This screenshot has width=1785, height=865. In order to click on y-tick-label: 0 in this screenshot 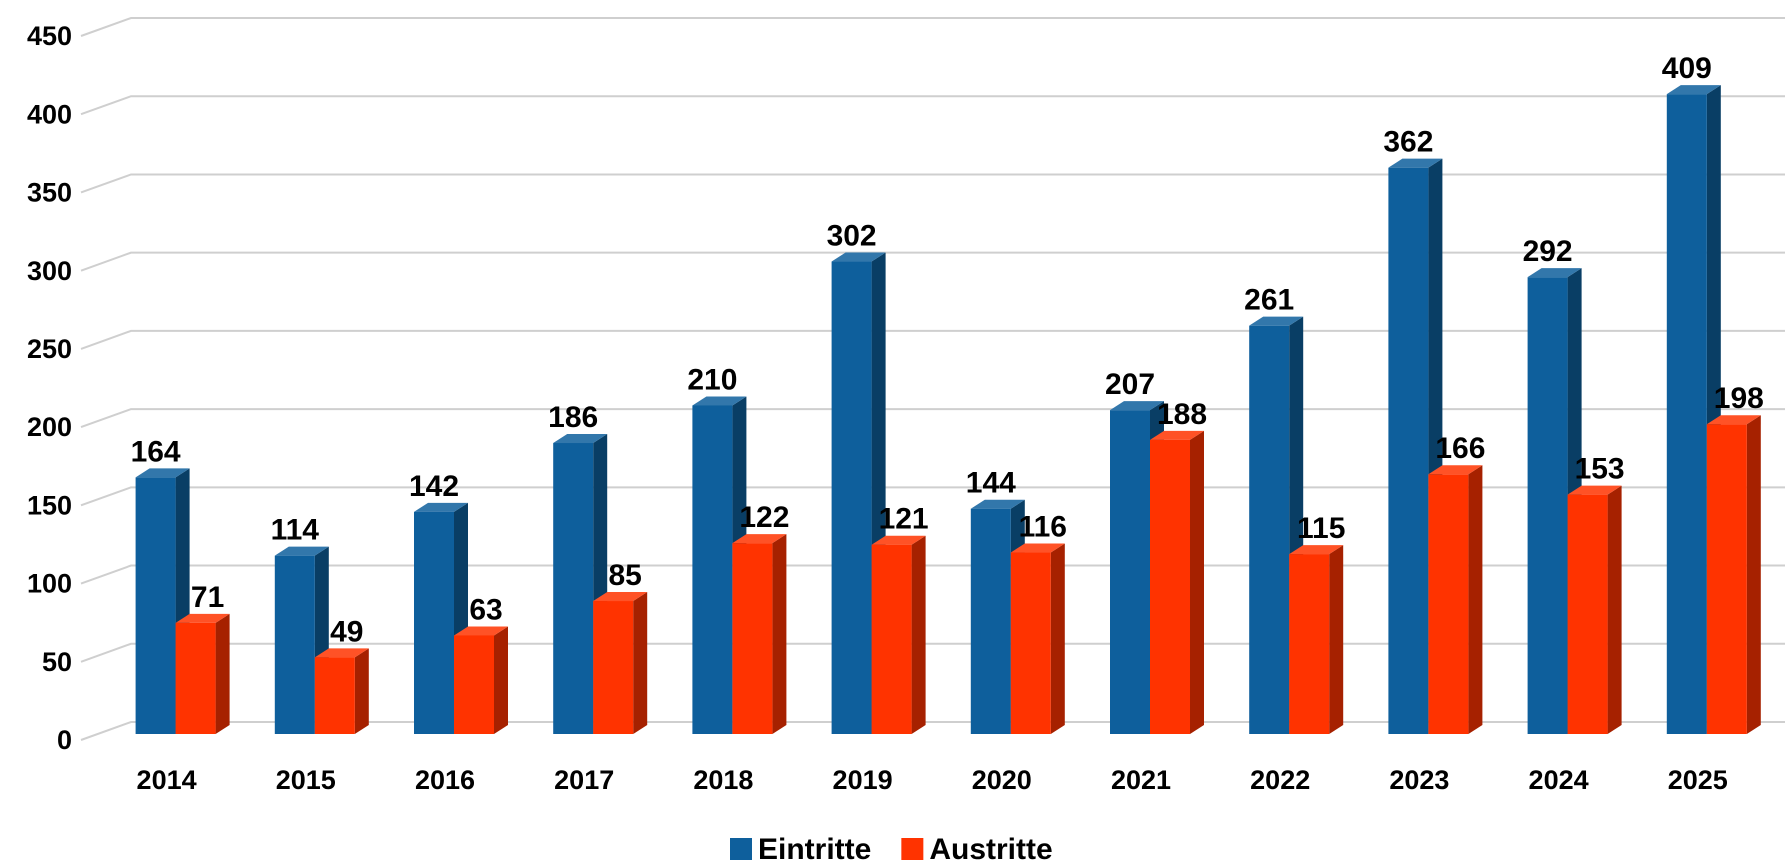, I will do `click(64, 740)`.